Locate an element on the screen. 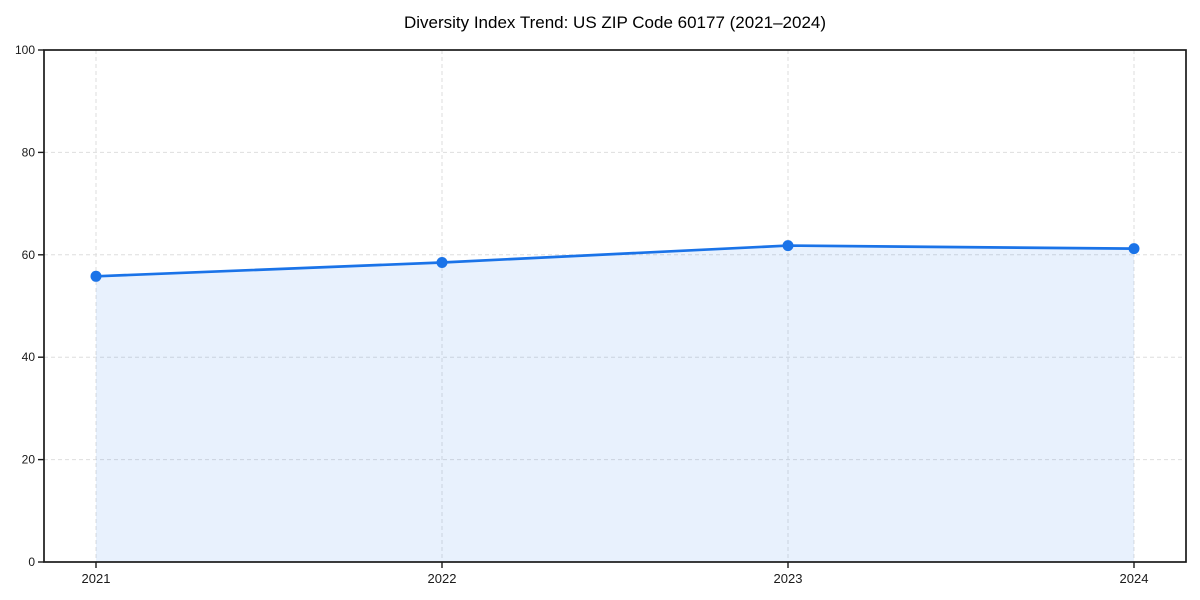 The width and height of the screenshot is (1200, 600). y-tick-label: 100 is located at coordinates (25, 50).